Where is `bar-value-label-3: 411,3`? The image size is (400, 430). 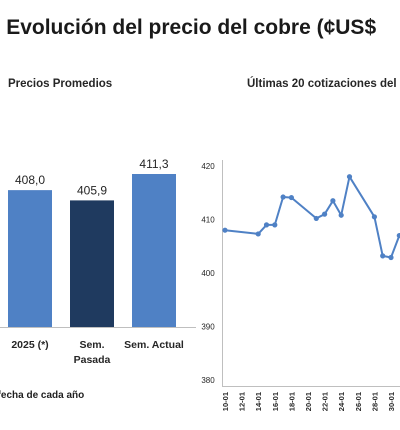
bar-value-label-3: 411,3 is located at coordinates (153, 164).